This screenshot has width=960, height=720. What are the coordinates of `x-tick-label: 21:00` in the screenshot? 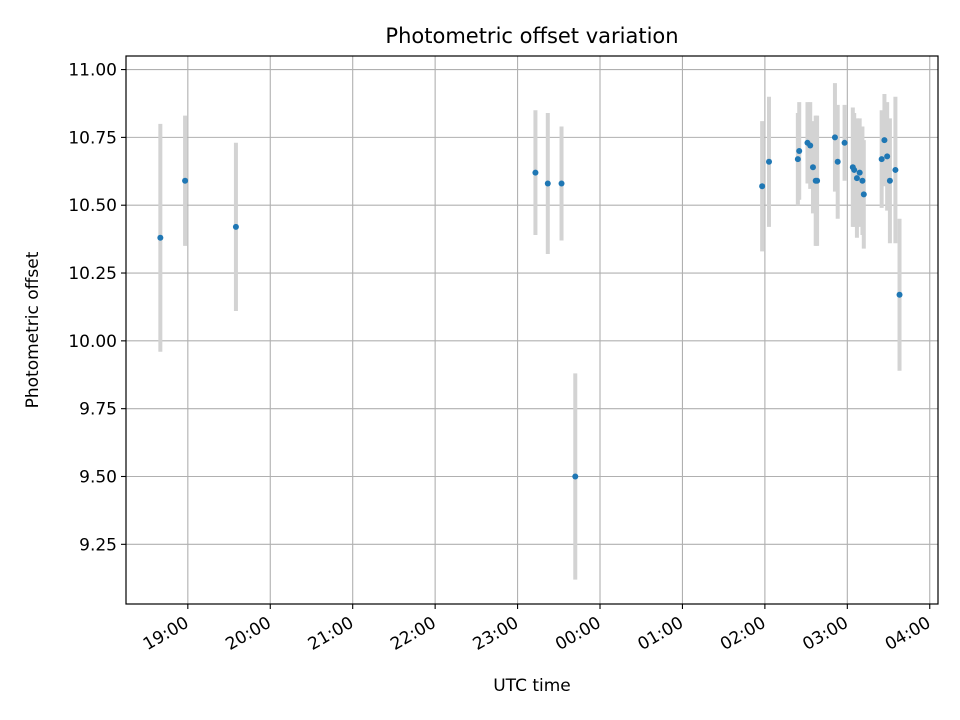 It's located at (331, 634).